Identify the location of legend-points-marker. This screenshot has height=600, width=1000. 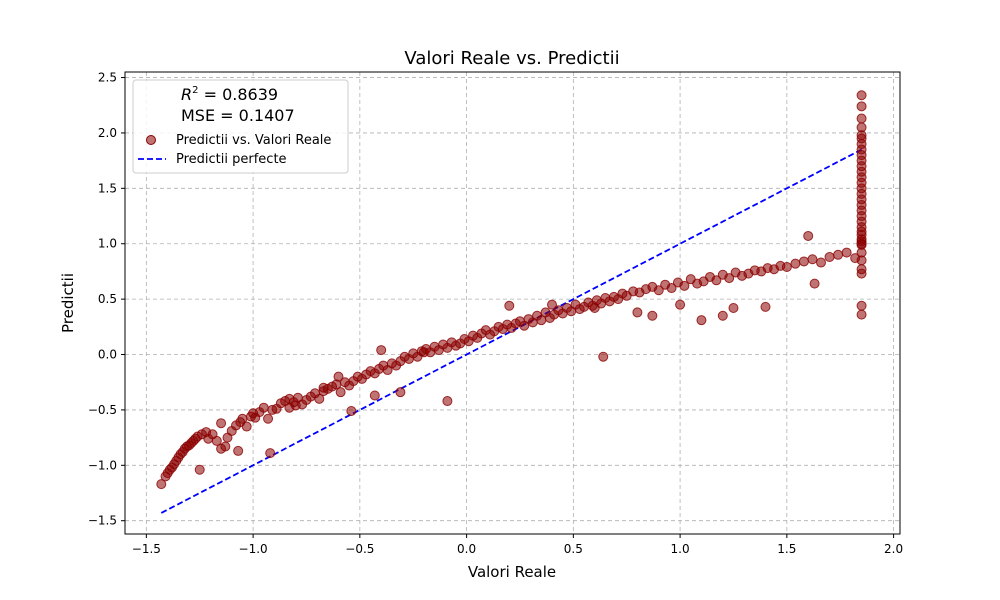
(151, 140).